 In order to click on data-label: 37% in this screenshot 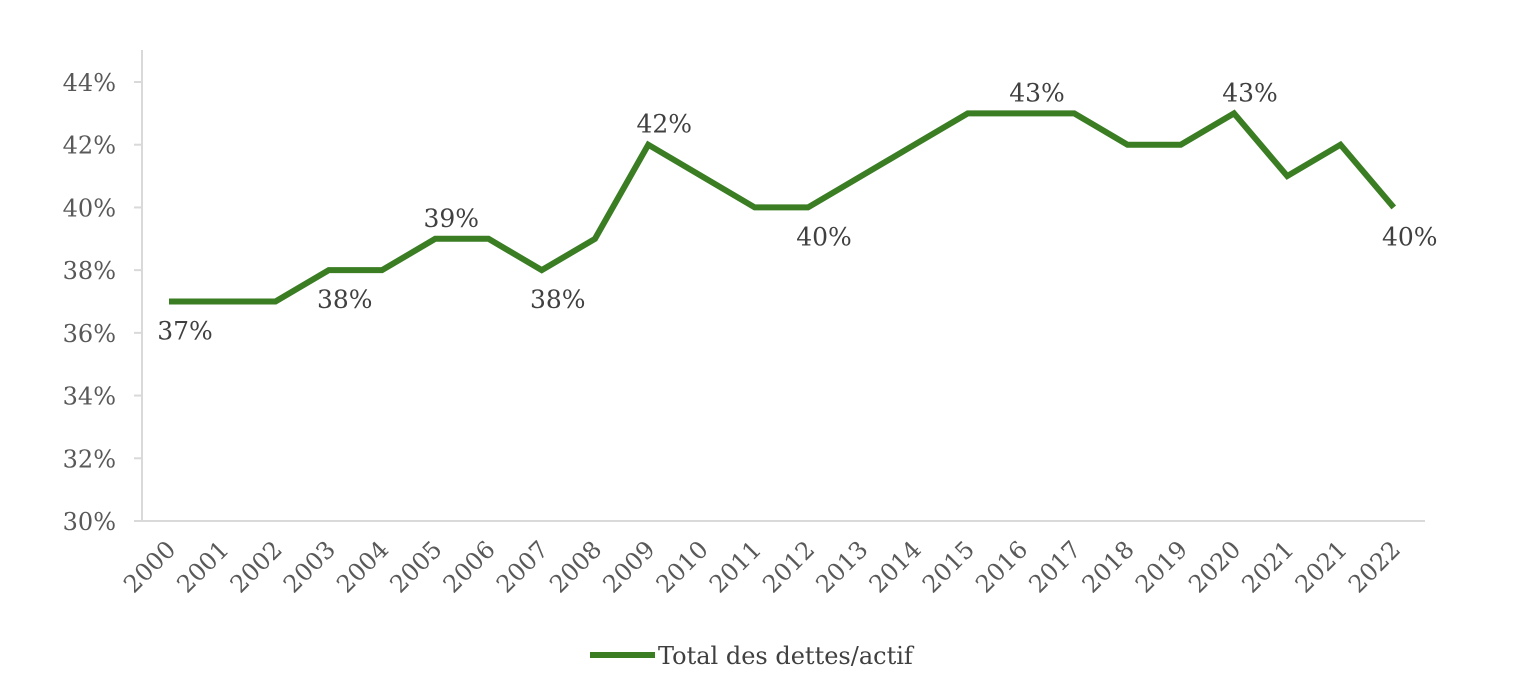, I will do `click(185, 331)`.